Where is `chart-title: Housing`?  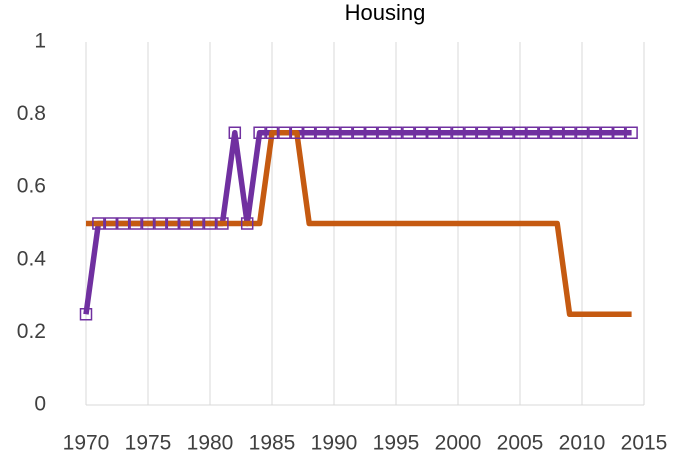 chart-title: Housing is located at coordinates (385, 12).